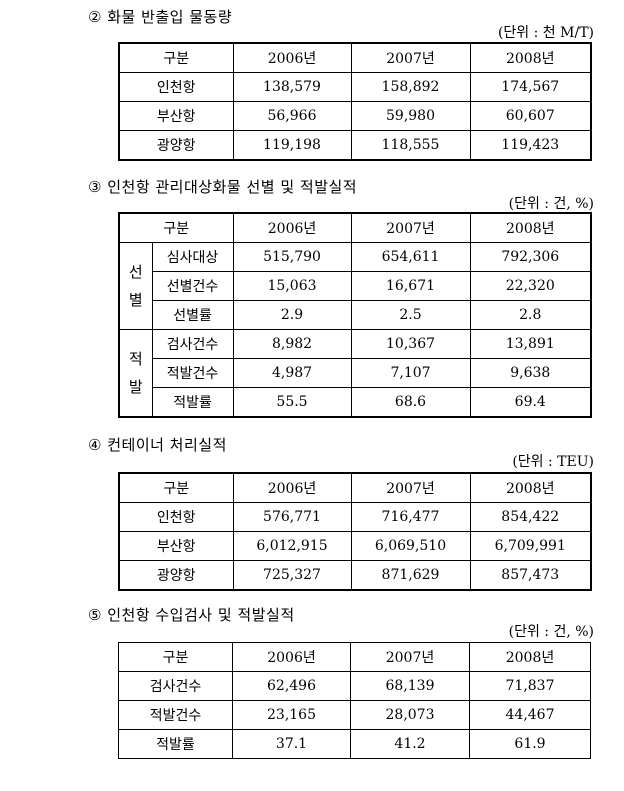 The width and height of the screenshot is (624, 791). I want to click on table-cell: 6,012,915, so click(292, 546).